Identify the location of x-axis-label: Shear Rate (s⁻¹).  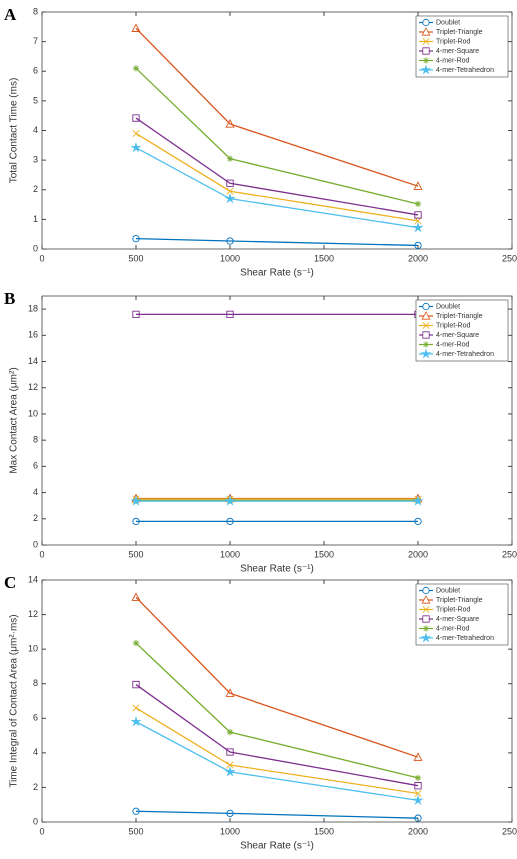
(277, 569).